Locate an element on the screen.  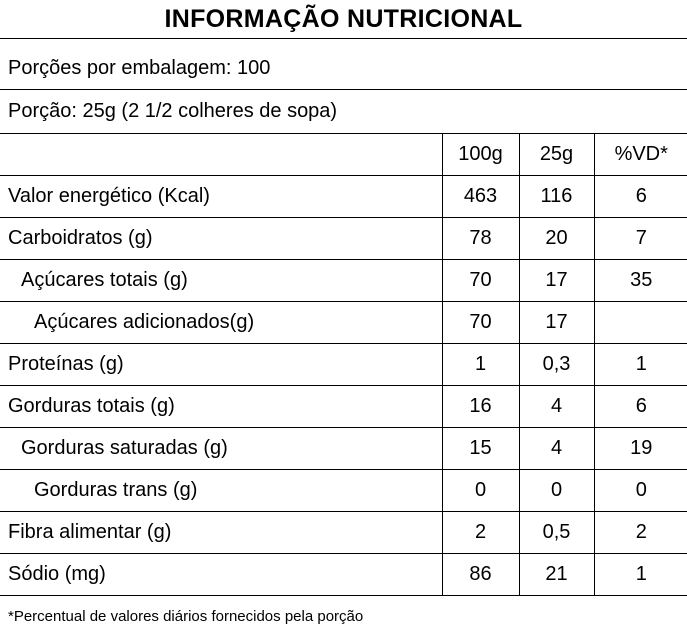
table-row: Gorduras trans (g) 0 0 0 is located at coordinates (343, 490).